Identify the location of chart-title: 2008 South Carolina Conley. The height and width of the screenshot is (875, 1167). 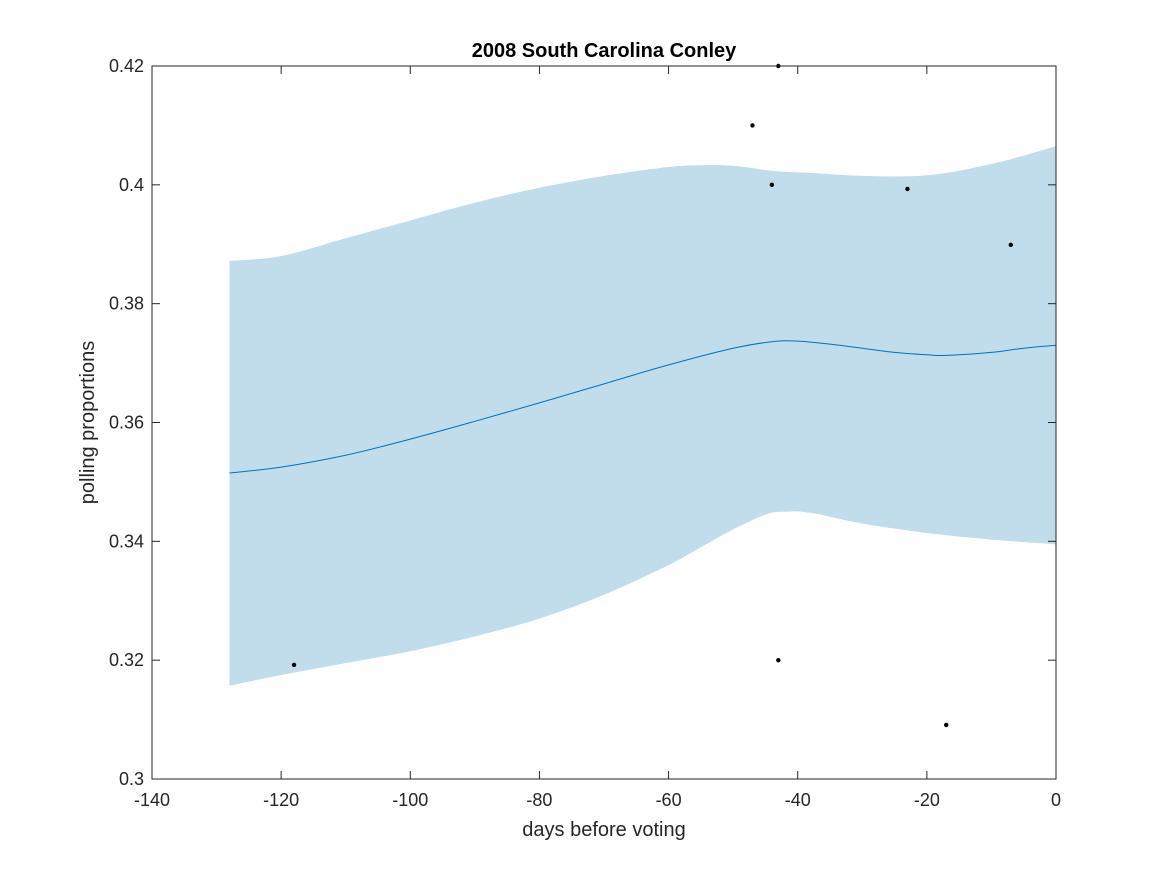
(604, 51).